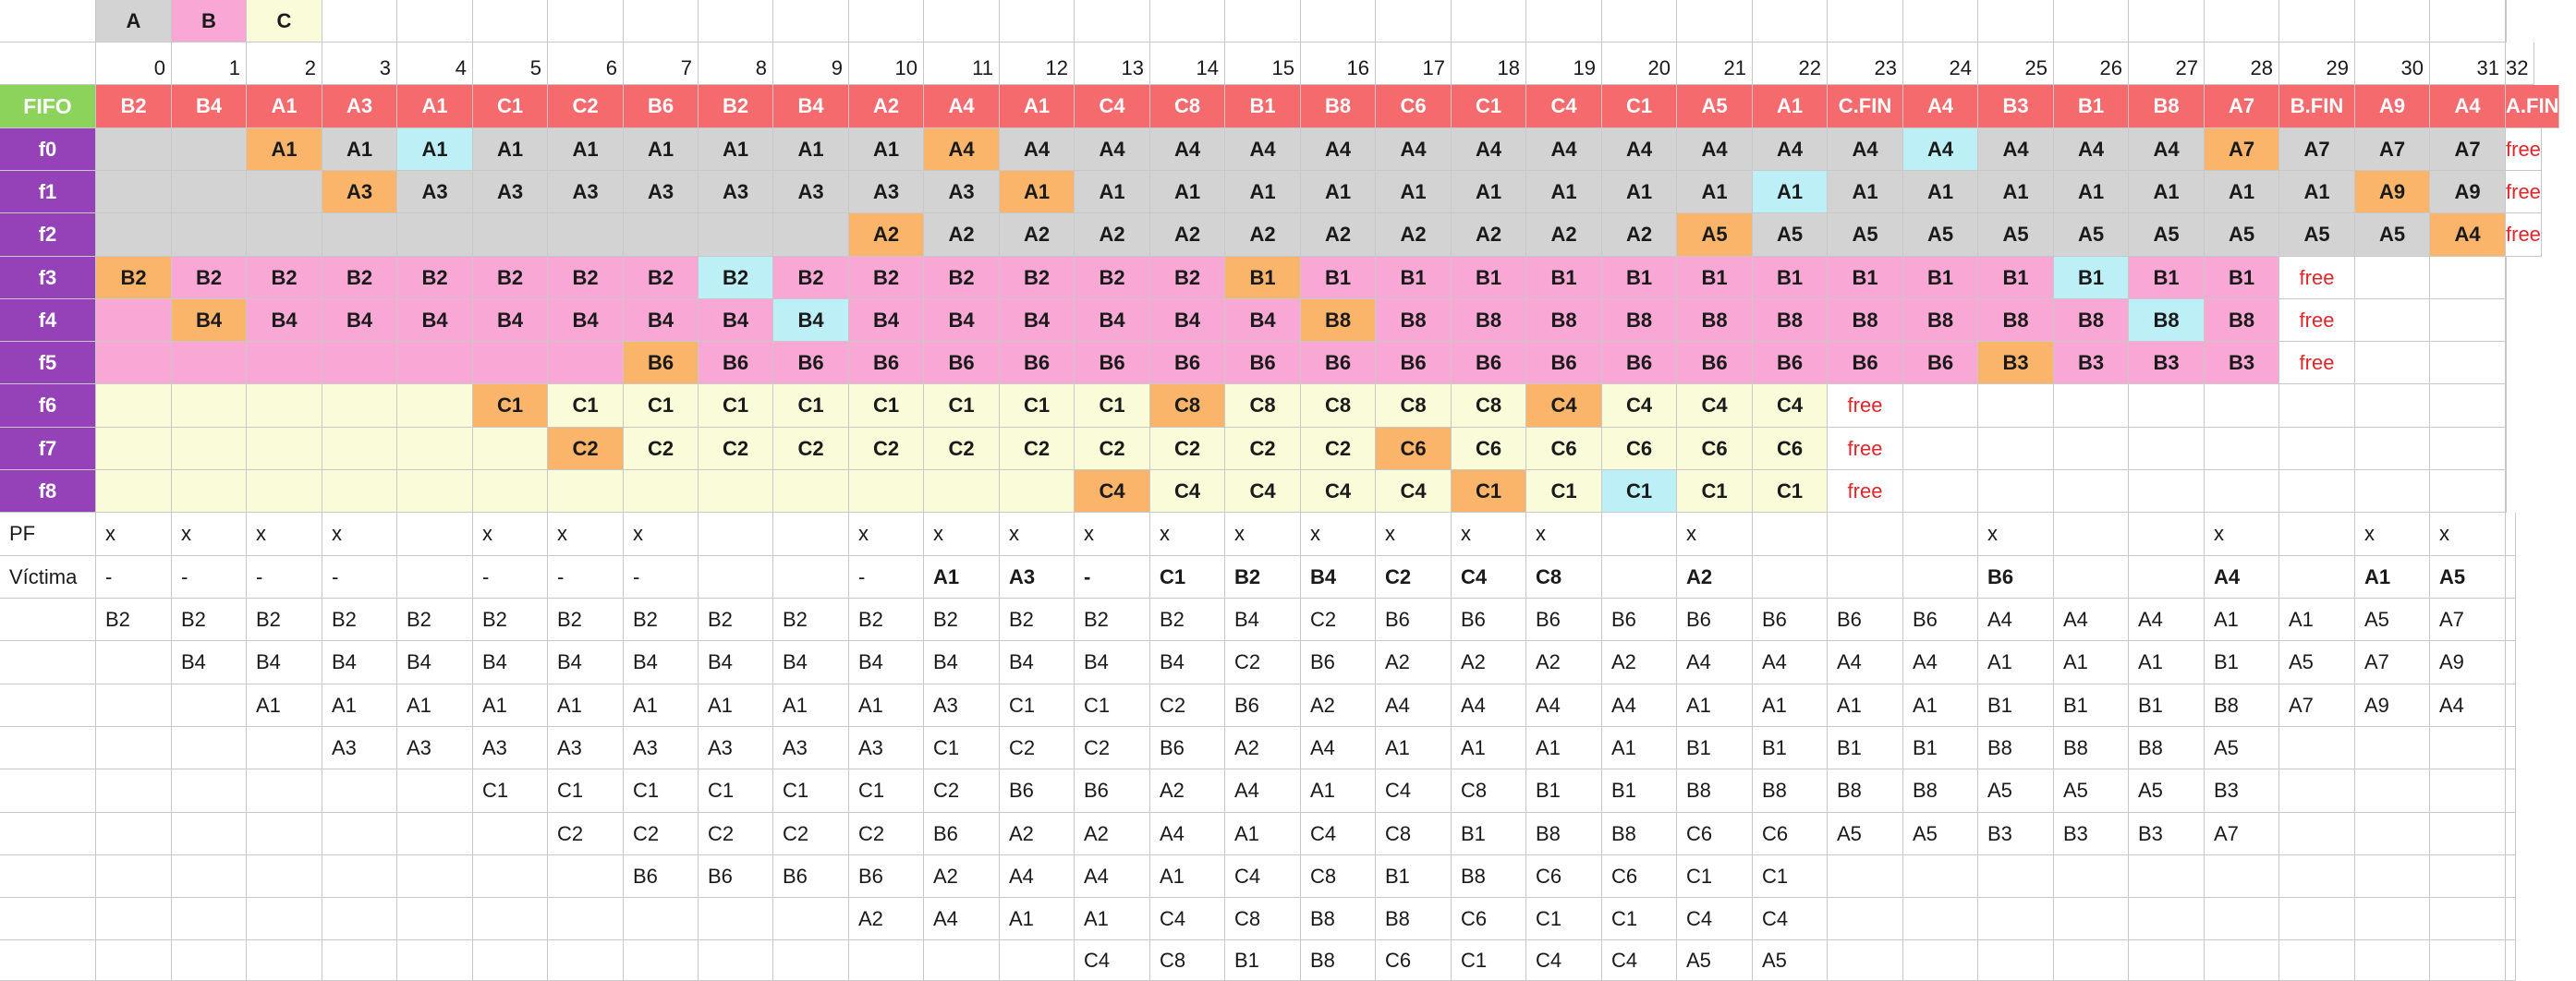 Image resolution: width=2576 pixels, height=981 pixels. Describe the element at coordinates (1639, 960) in the screenshot. I see `queue-cell: C4` at that location.